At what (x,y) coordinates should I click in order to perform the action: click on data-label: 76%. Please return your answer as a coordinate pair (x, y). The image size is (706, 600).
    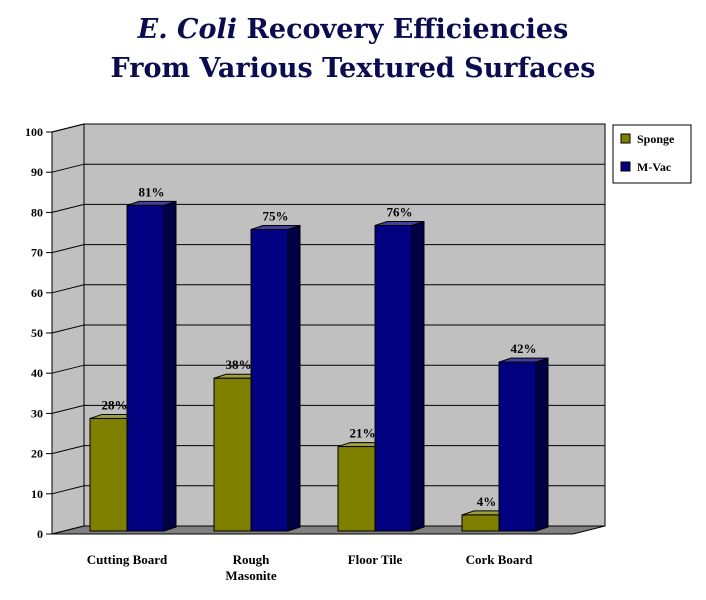
    Looking at the image, I should click on (400, 211).